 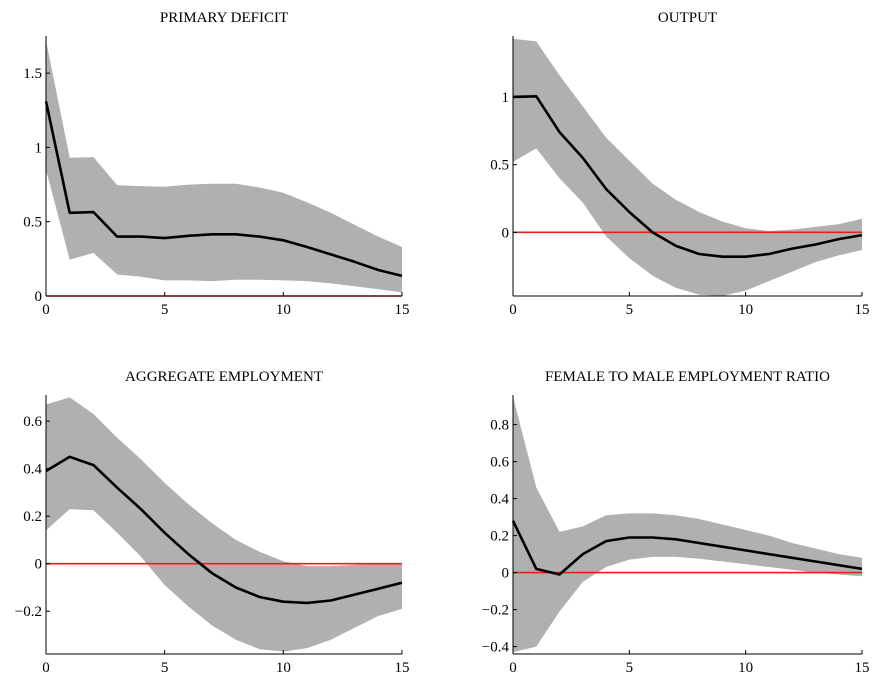 What do you see at coordinates (224, 377) in the screenshot?
I see `panel-title: AGGREGATE EMPLOYMENT` at bounding box center [224, 377].